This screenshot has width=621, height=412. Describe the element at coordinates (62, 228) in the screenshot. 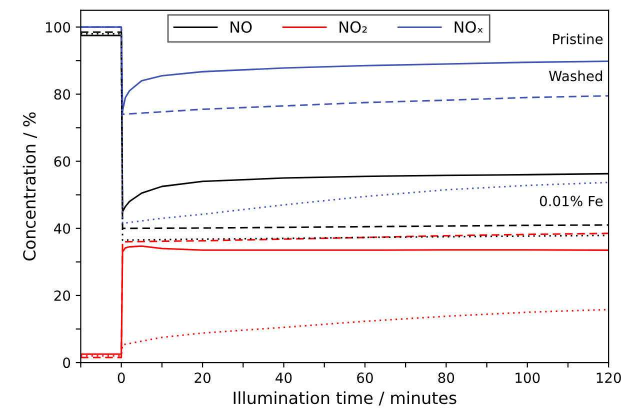

I see `y-tick-label: 40` at that location.